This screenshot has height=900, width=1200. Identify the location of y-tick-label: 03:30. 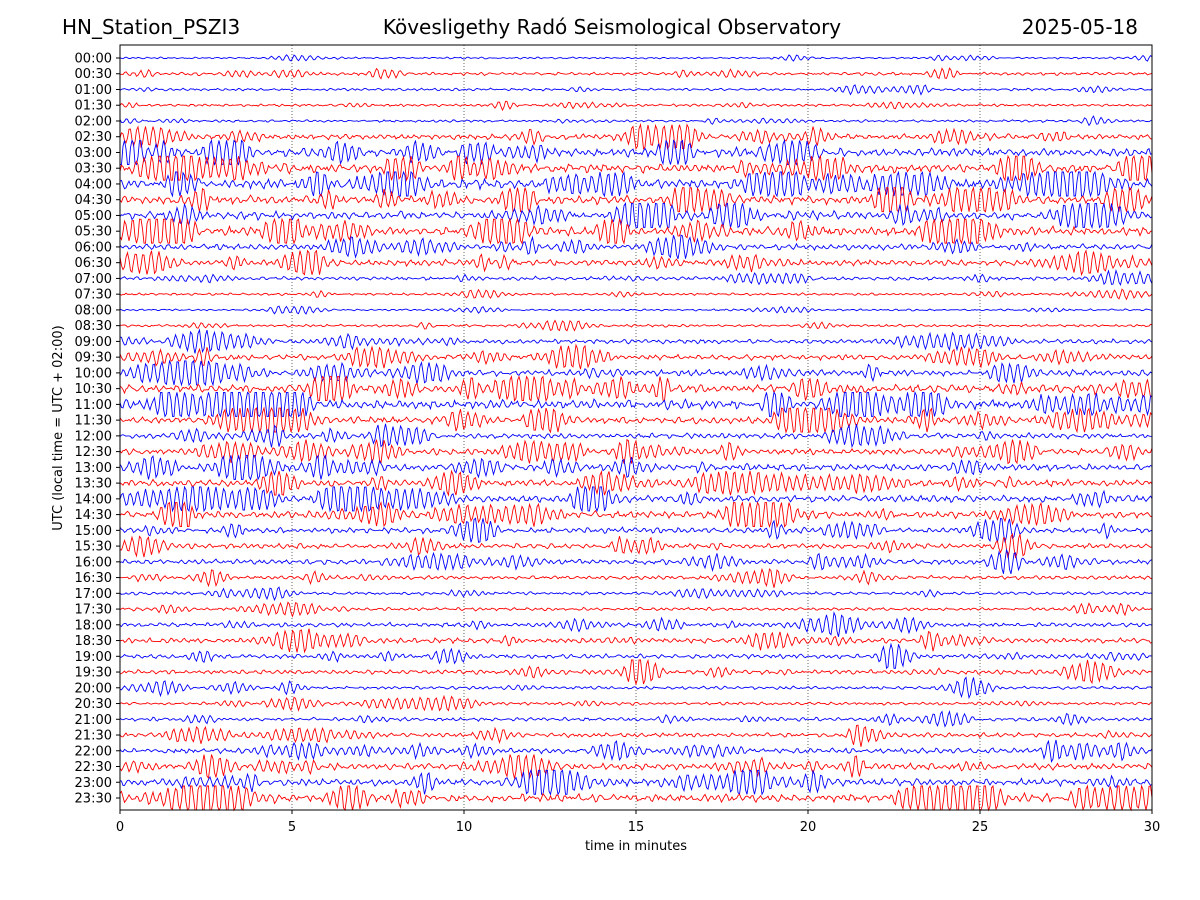
(93, 169).